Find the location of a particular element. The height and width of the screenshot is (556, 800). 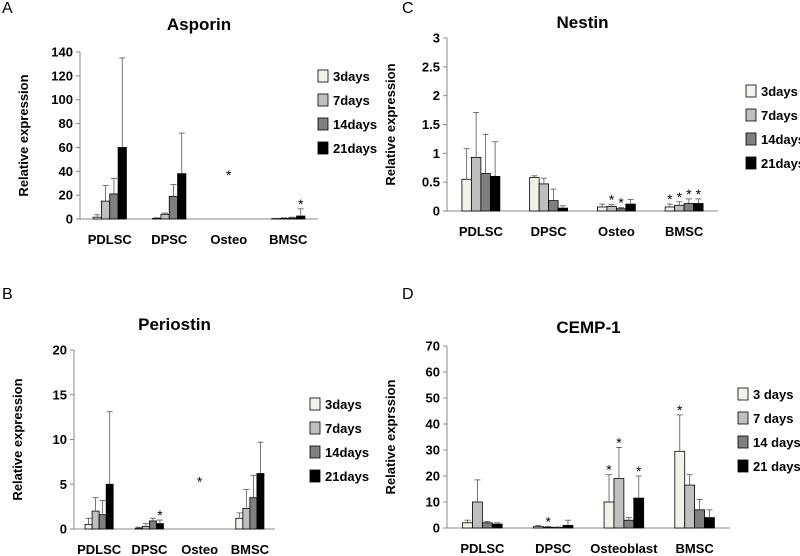

category-label: Osteo is located at coordinates (199, 549).